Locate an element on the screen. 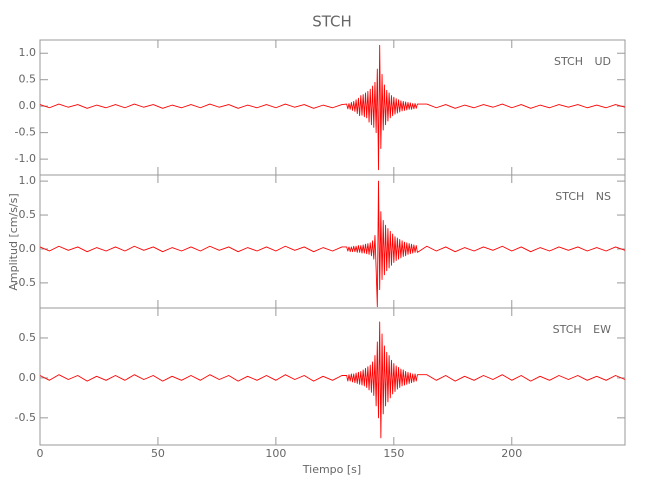 The image size is (650, 504). y-tick-label: -1.0 is located at coordinates (25, 158).